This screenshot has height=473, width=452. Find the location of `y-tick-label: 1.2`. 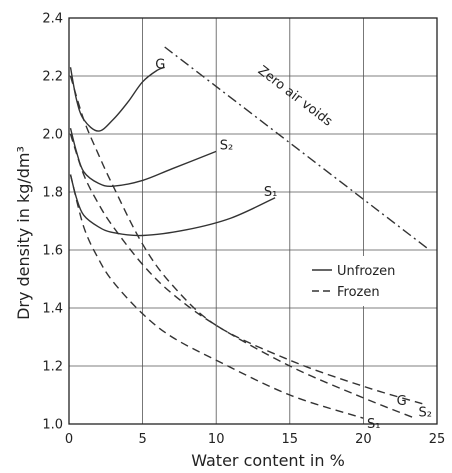

y-tick-label: 1.2 is located at coordinates (52, 367).